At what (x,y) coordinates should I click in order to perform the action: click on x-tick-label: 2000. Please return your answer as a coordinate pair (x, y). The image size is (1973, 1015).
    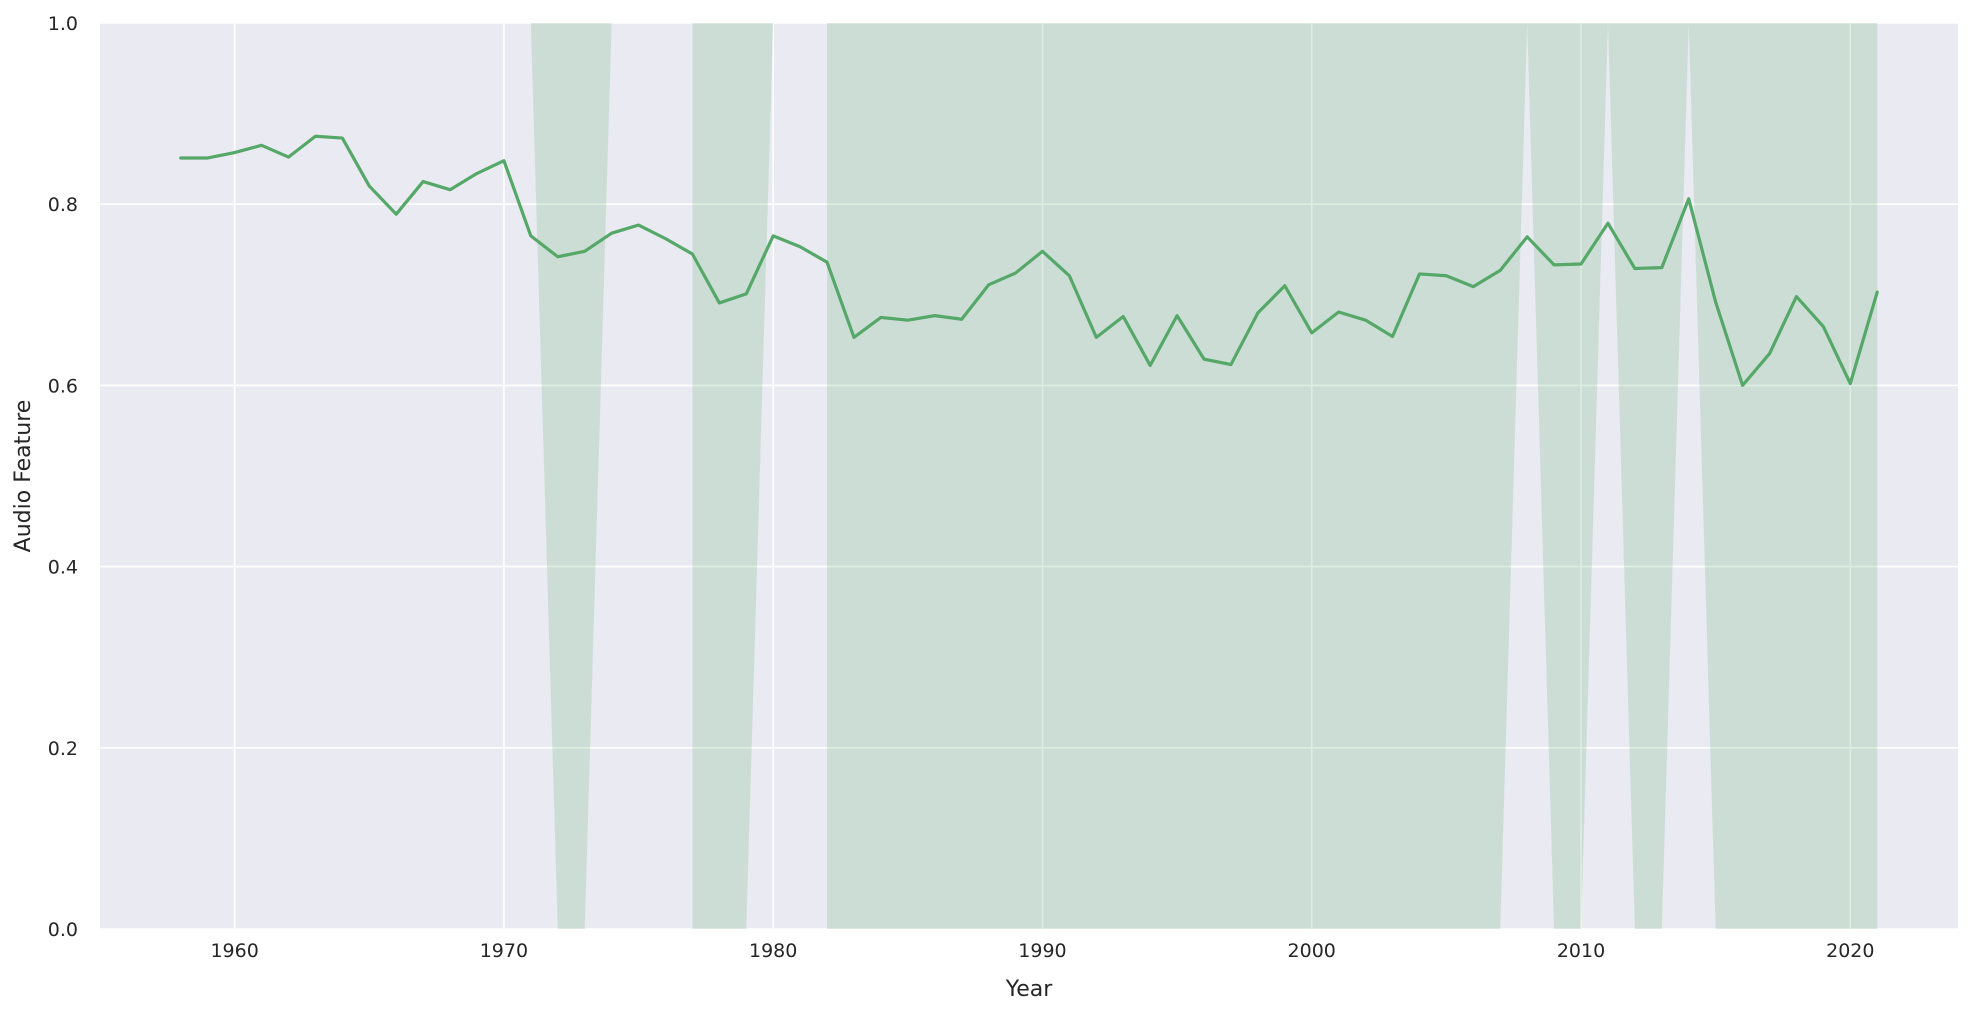
    Looking at the image, I should click on (1312, 951).